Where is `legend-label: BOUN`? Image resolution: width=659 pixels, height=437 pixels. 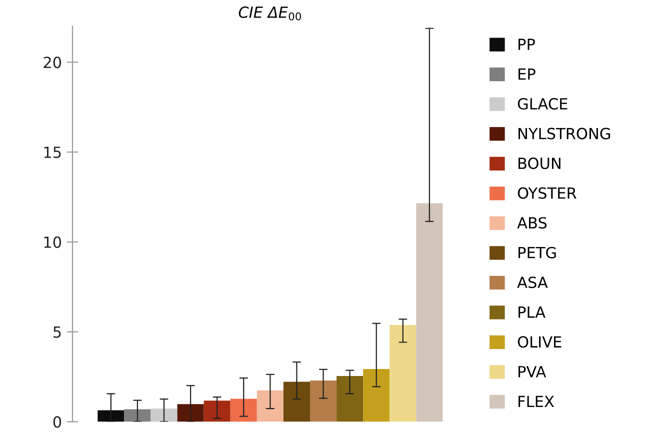 legend-label: BOUN is located at coordinates (539, 164).